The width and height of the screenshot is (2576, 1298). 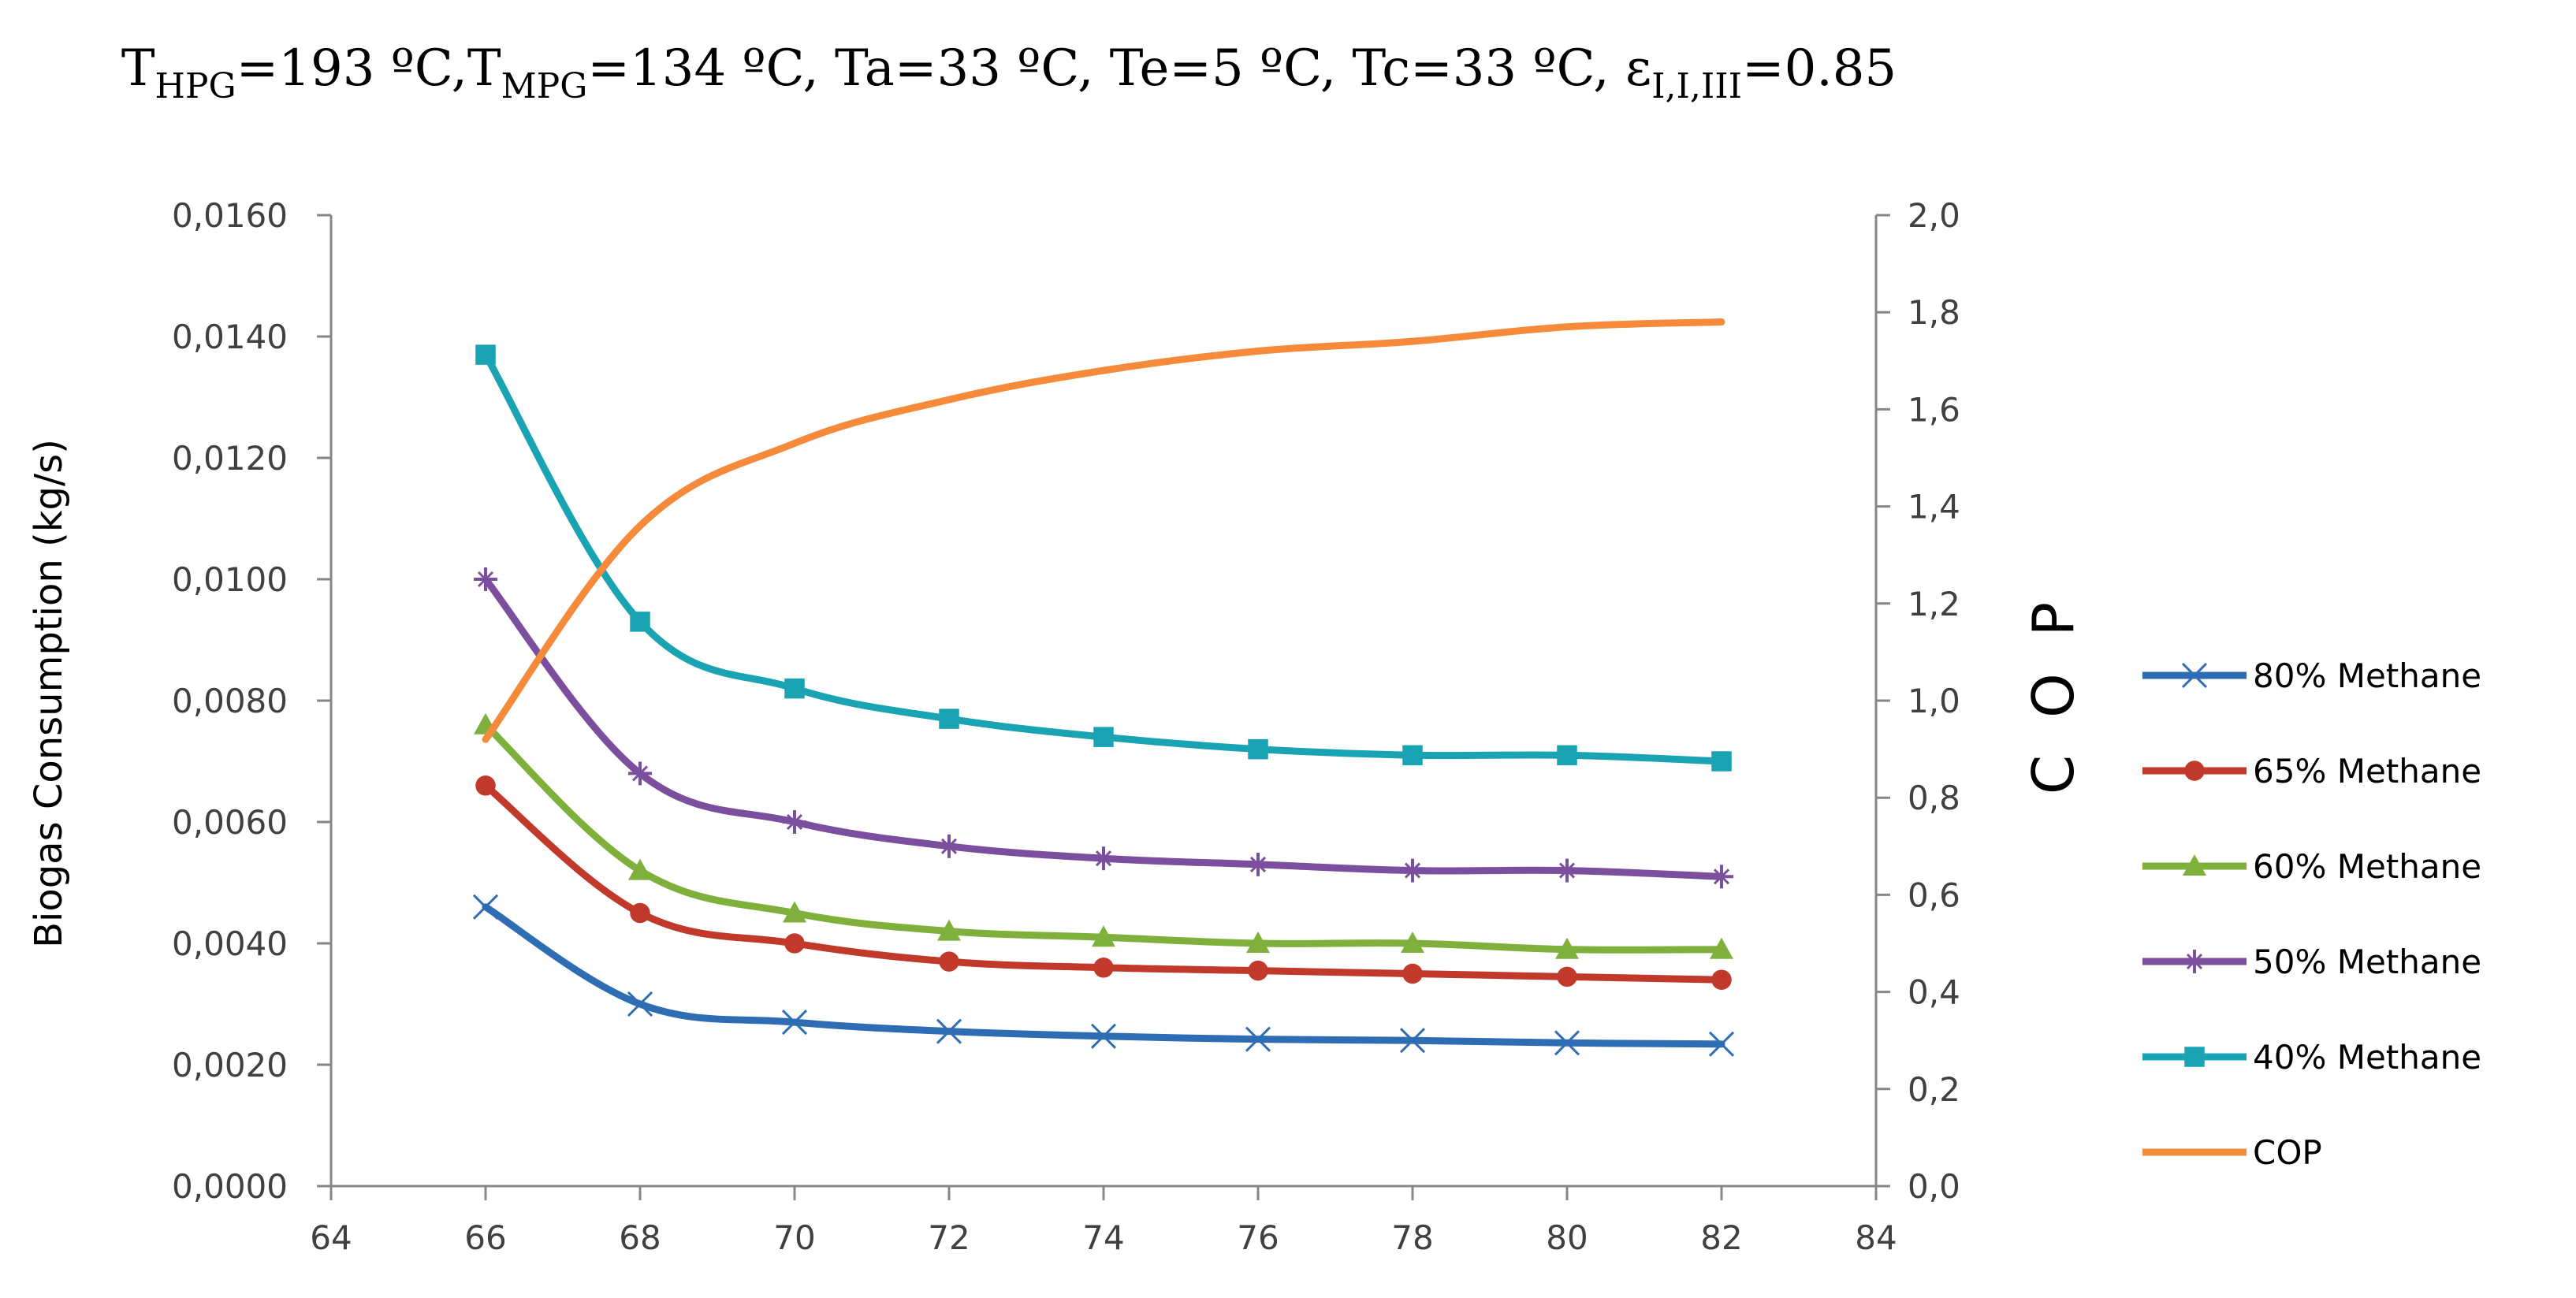 What do you see at coordinates (2367, 675) in the screenshot?
I see `legend-label-80-methane: 80% Methane` at bounding box center [2367, 675].